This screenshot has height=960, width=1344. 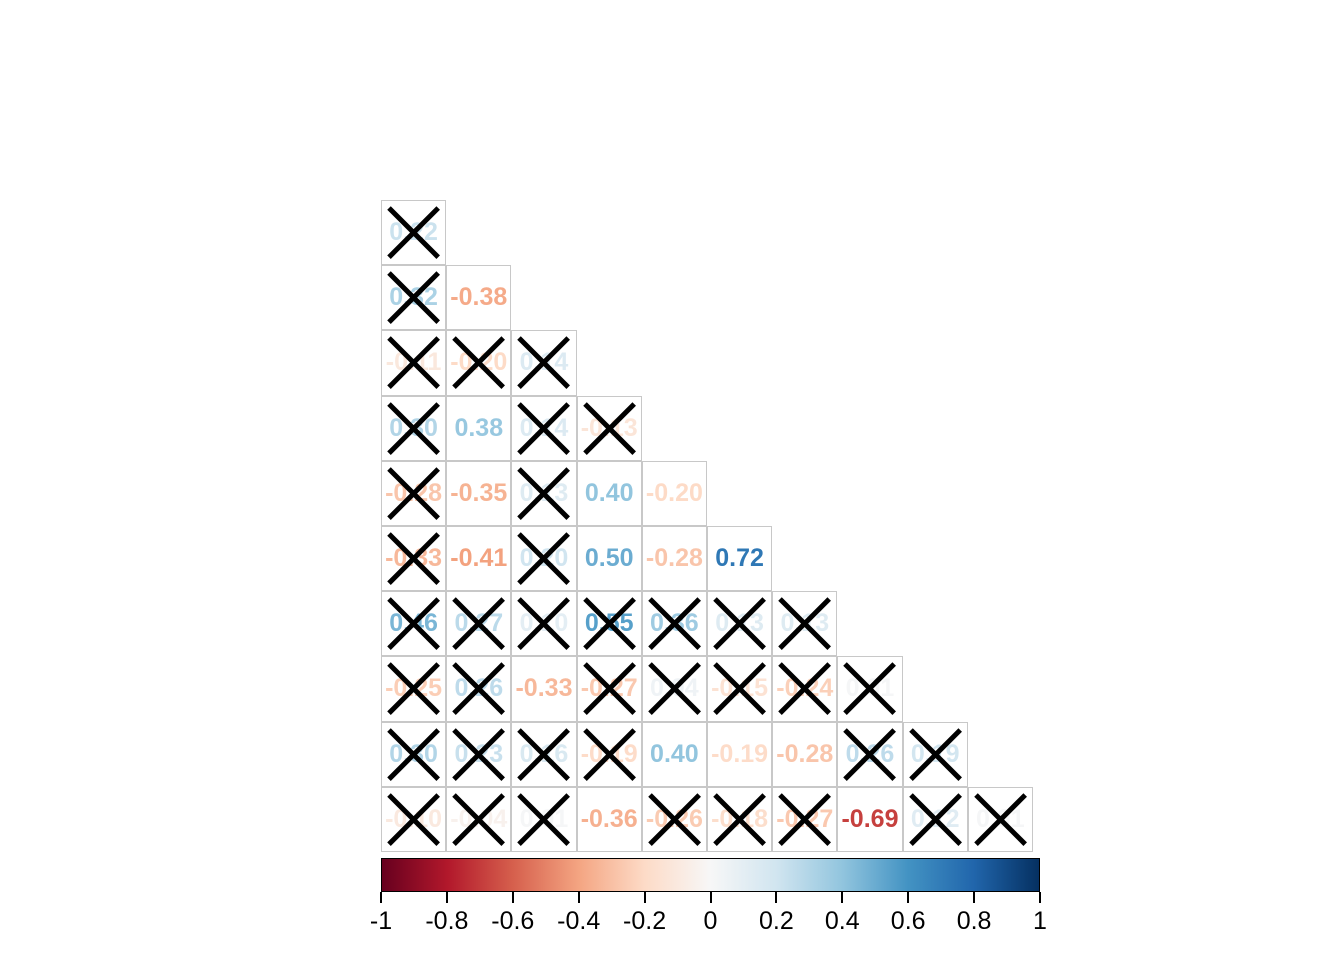 I want to click on color-scale-legend: -1 -0.8 -0.6 -0.4 -0.2 0 0.2 0.4 0.6 0.8 1, so click(x=708, y=898).